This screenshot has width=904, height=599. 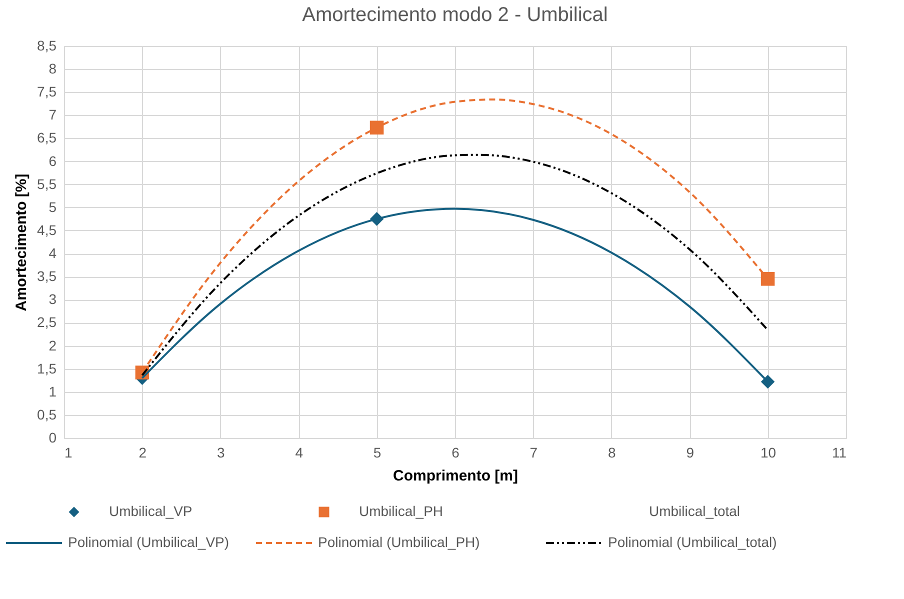 I want to click on y-tick-label: 0,5, so click(x=47, y=414).